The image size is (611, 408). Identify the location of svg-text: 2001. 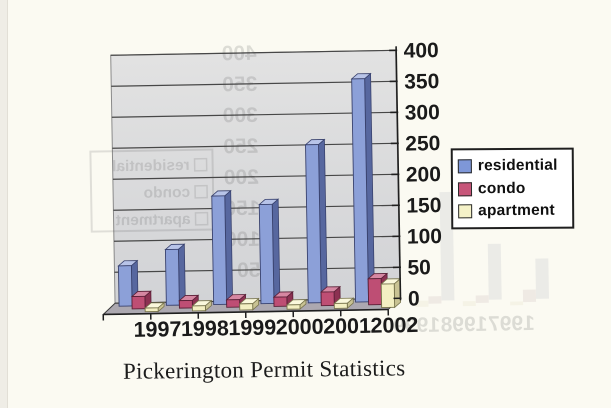
(347, 326).